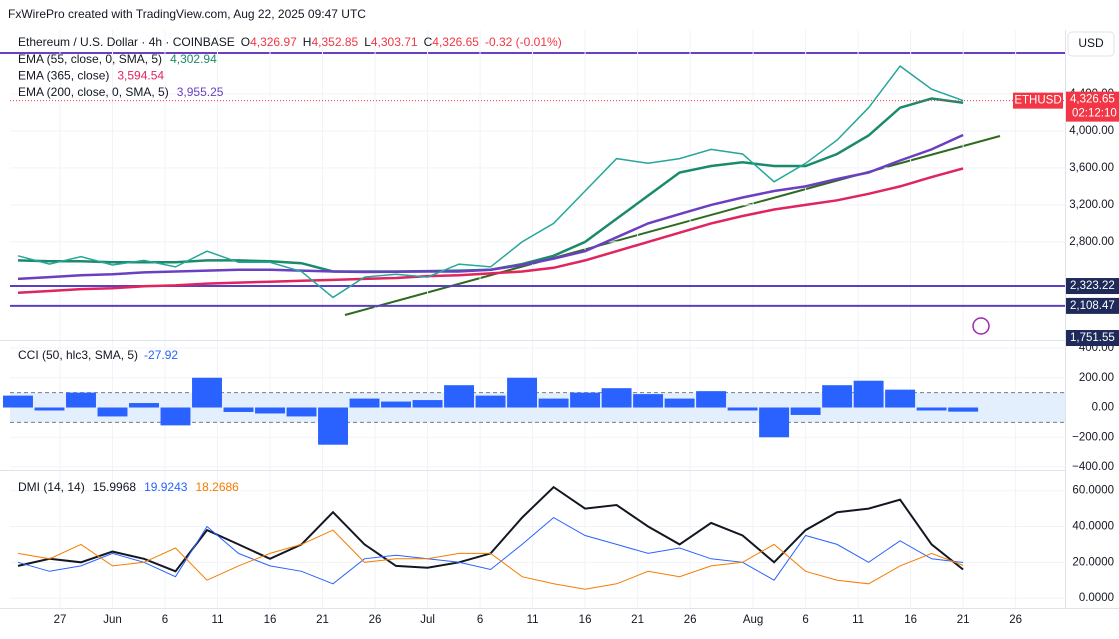  Describe the element at coordinates (1093, 527) in the screenshot. I see `y-tick-label: 40.0000` at that location.